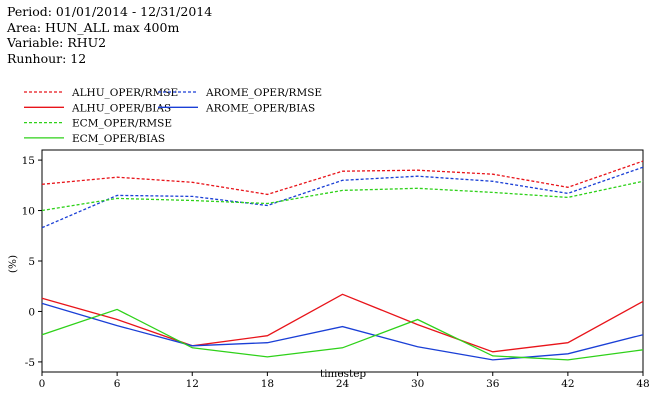  What do you see at coordinates (417, 384) in the screenshot?
I see `x-tick-label: 30` at bounding box center [417, 384].